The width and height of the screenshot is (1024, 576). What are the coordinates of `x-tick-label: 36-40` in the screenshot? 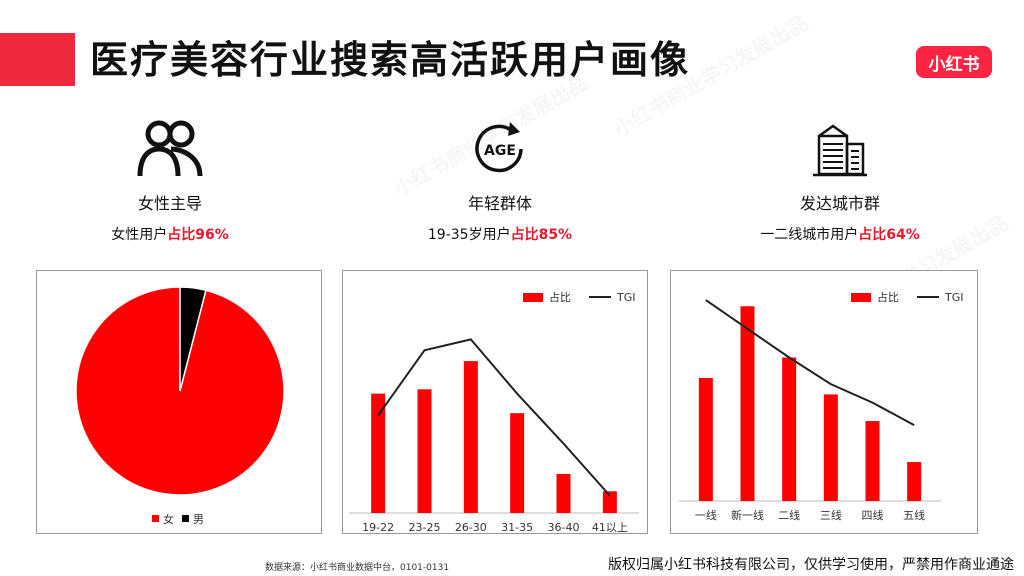 It's located at (564, 527).